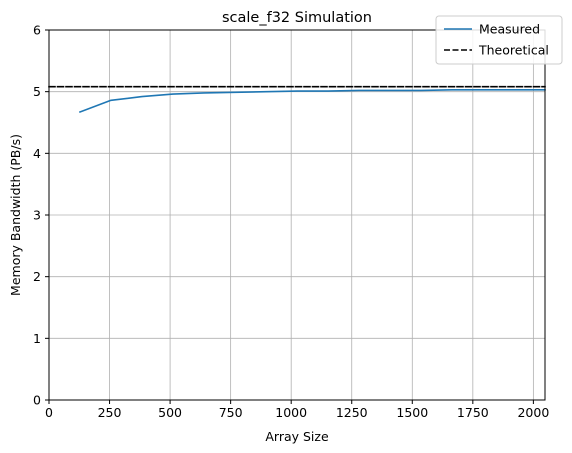 Image resolution: width=572 pixels, height=453 pixels. Describe the element at coordinates (352, 412) in the screenshot. I see `x-tick-label: 1250` at that location.